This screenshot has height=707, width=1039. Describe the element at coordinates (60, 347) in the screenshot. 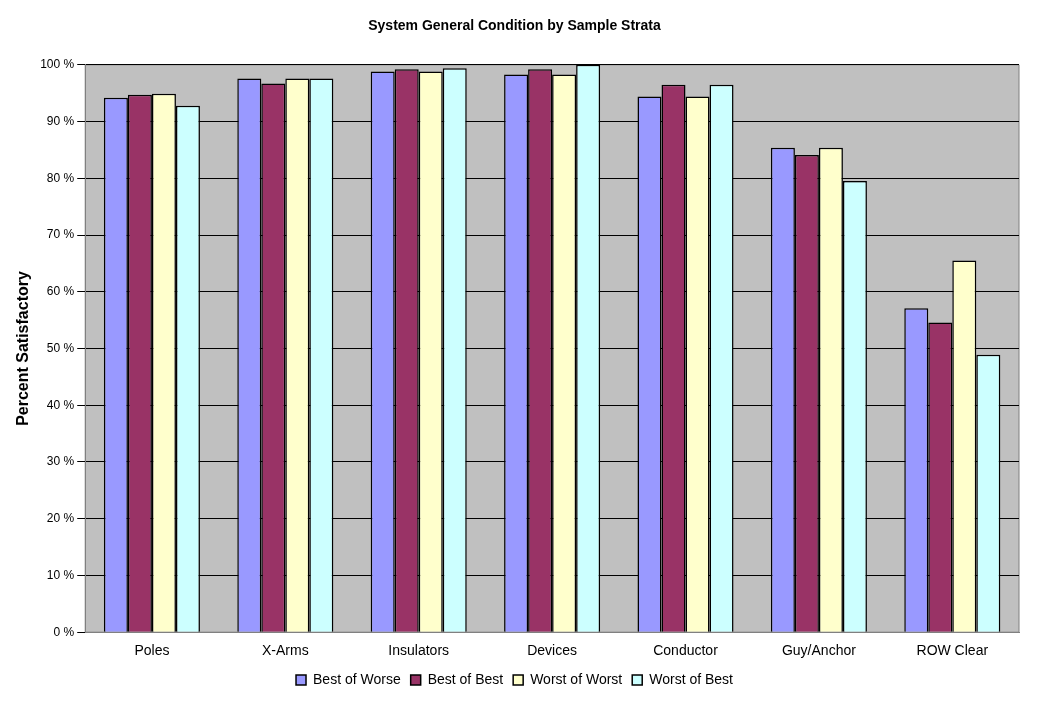

I see `y-tick-label: 50 %` at that location.